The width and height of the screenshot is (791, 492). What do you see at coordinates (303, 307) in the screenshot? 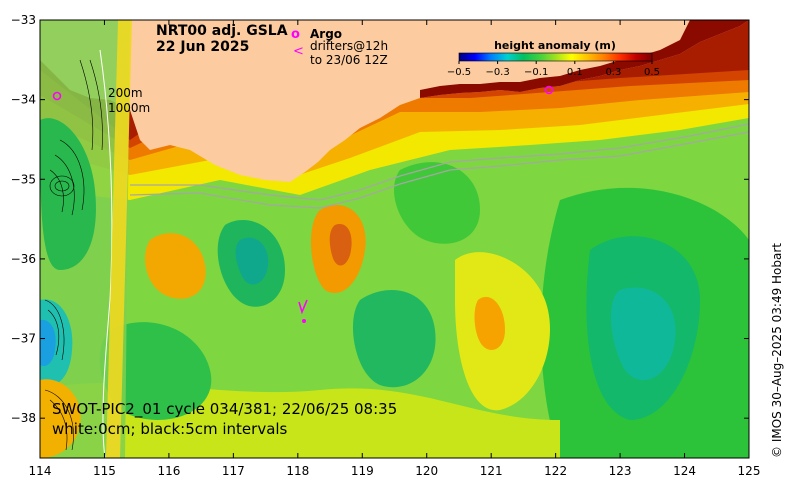
I see `drifter-track` at bounding box center [303, 307].